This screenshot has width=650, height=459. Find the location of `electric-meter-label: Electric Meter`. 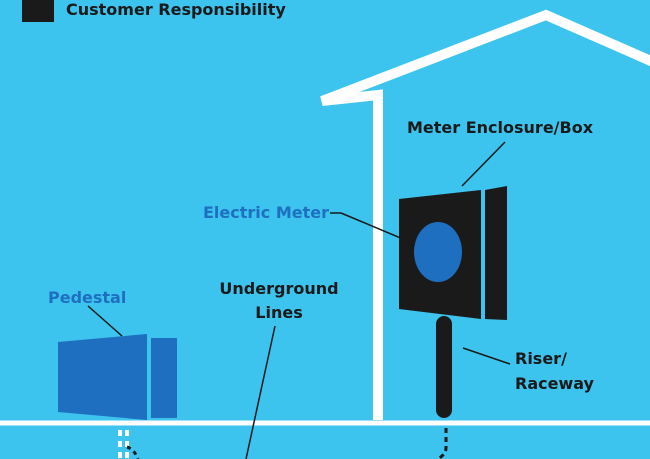

electric-meter-label: Electric Meter is located at coordinates (266, 212).